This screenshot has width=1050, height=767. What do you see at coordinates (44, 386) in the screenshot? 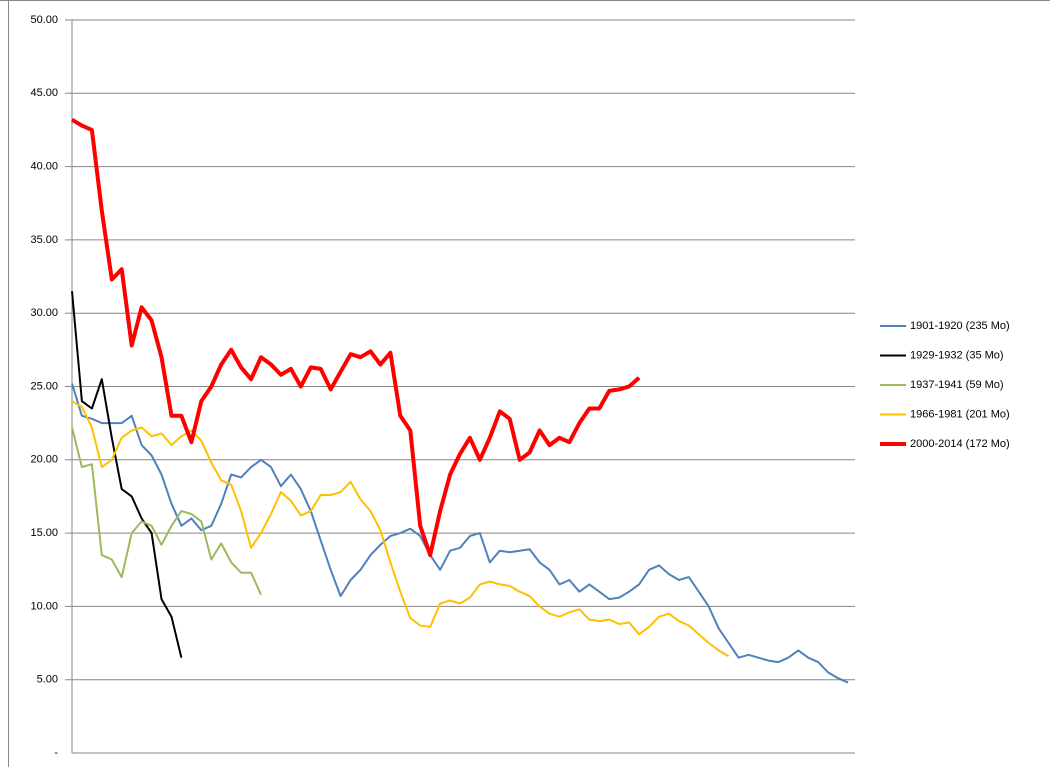
I see `y-tick-label: 25.00` at bounding box center [44, 386].